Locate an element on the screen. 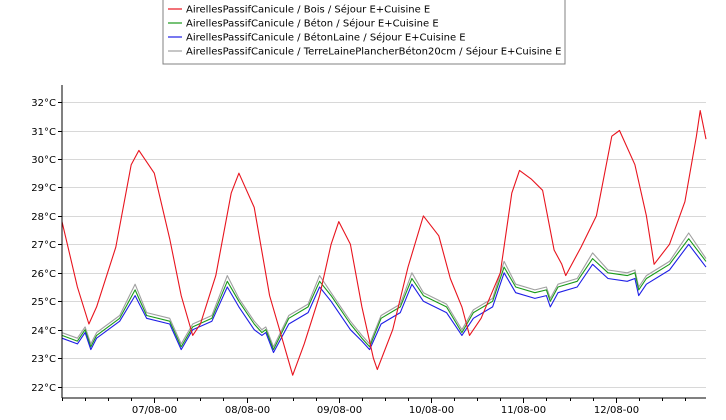  y-tick-label: 27°C is located at coordinates (43, 245).